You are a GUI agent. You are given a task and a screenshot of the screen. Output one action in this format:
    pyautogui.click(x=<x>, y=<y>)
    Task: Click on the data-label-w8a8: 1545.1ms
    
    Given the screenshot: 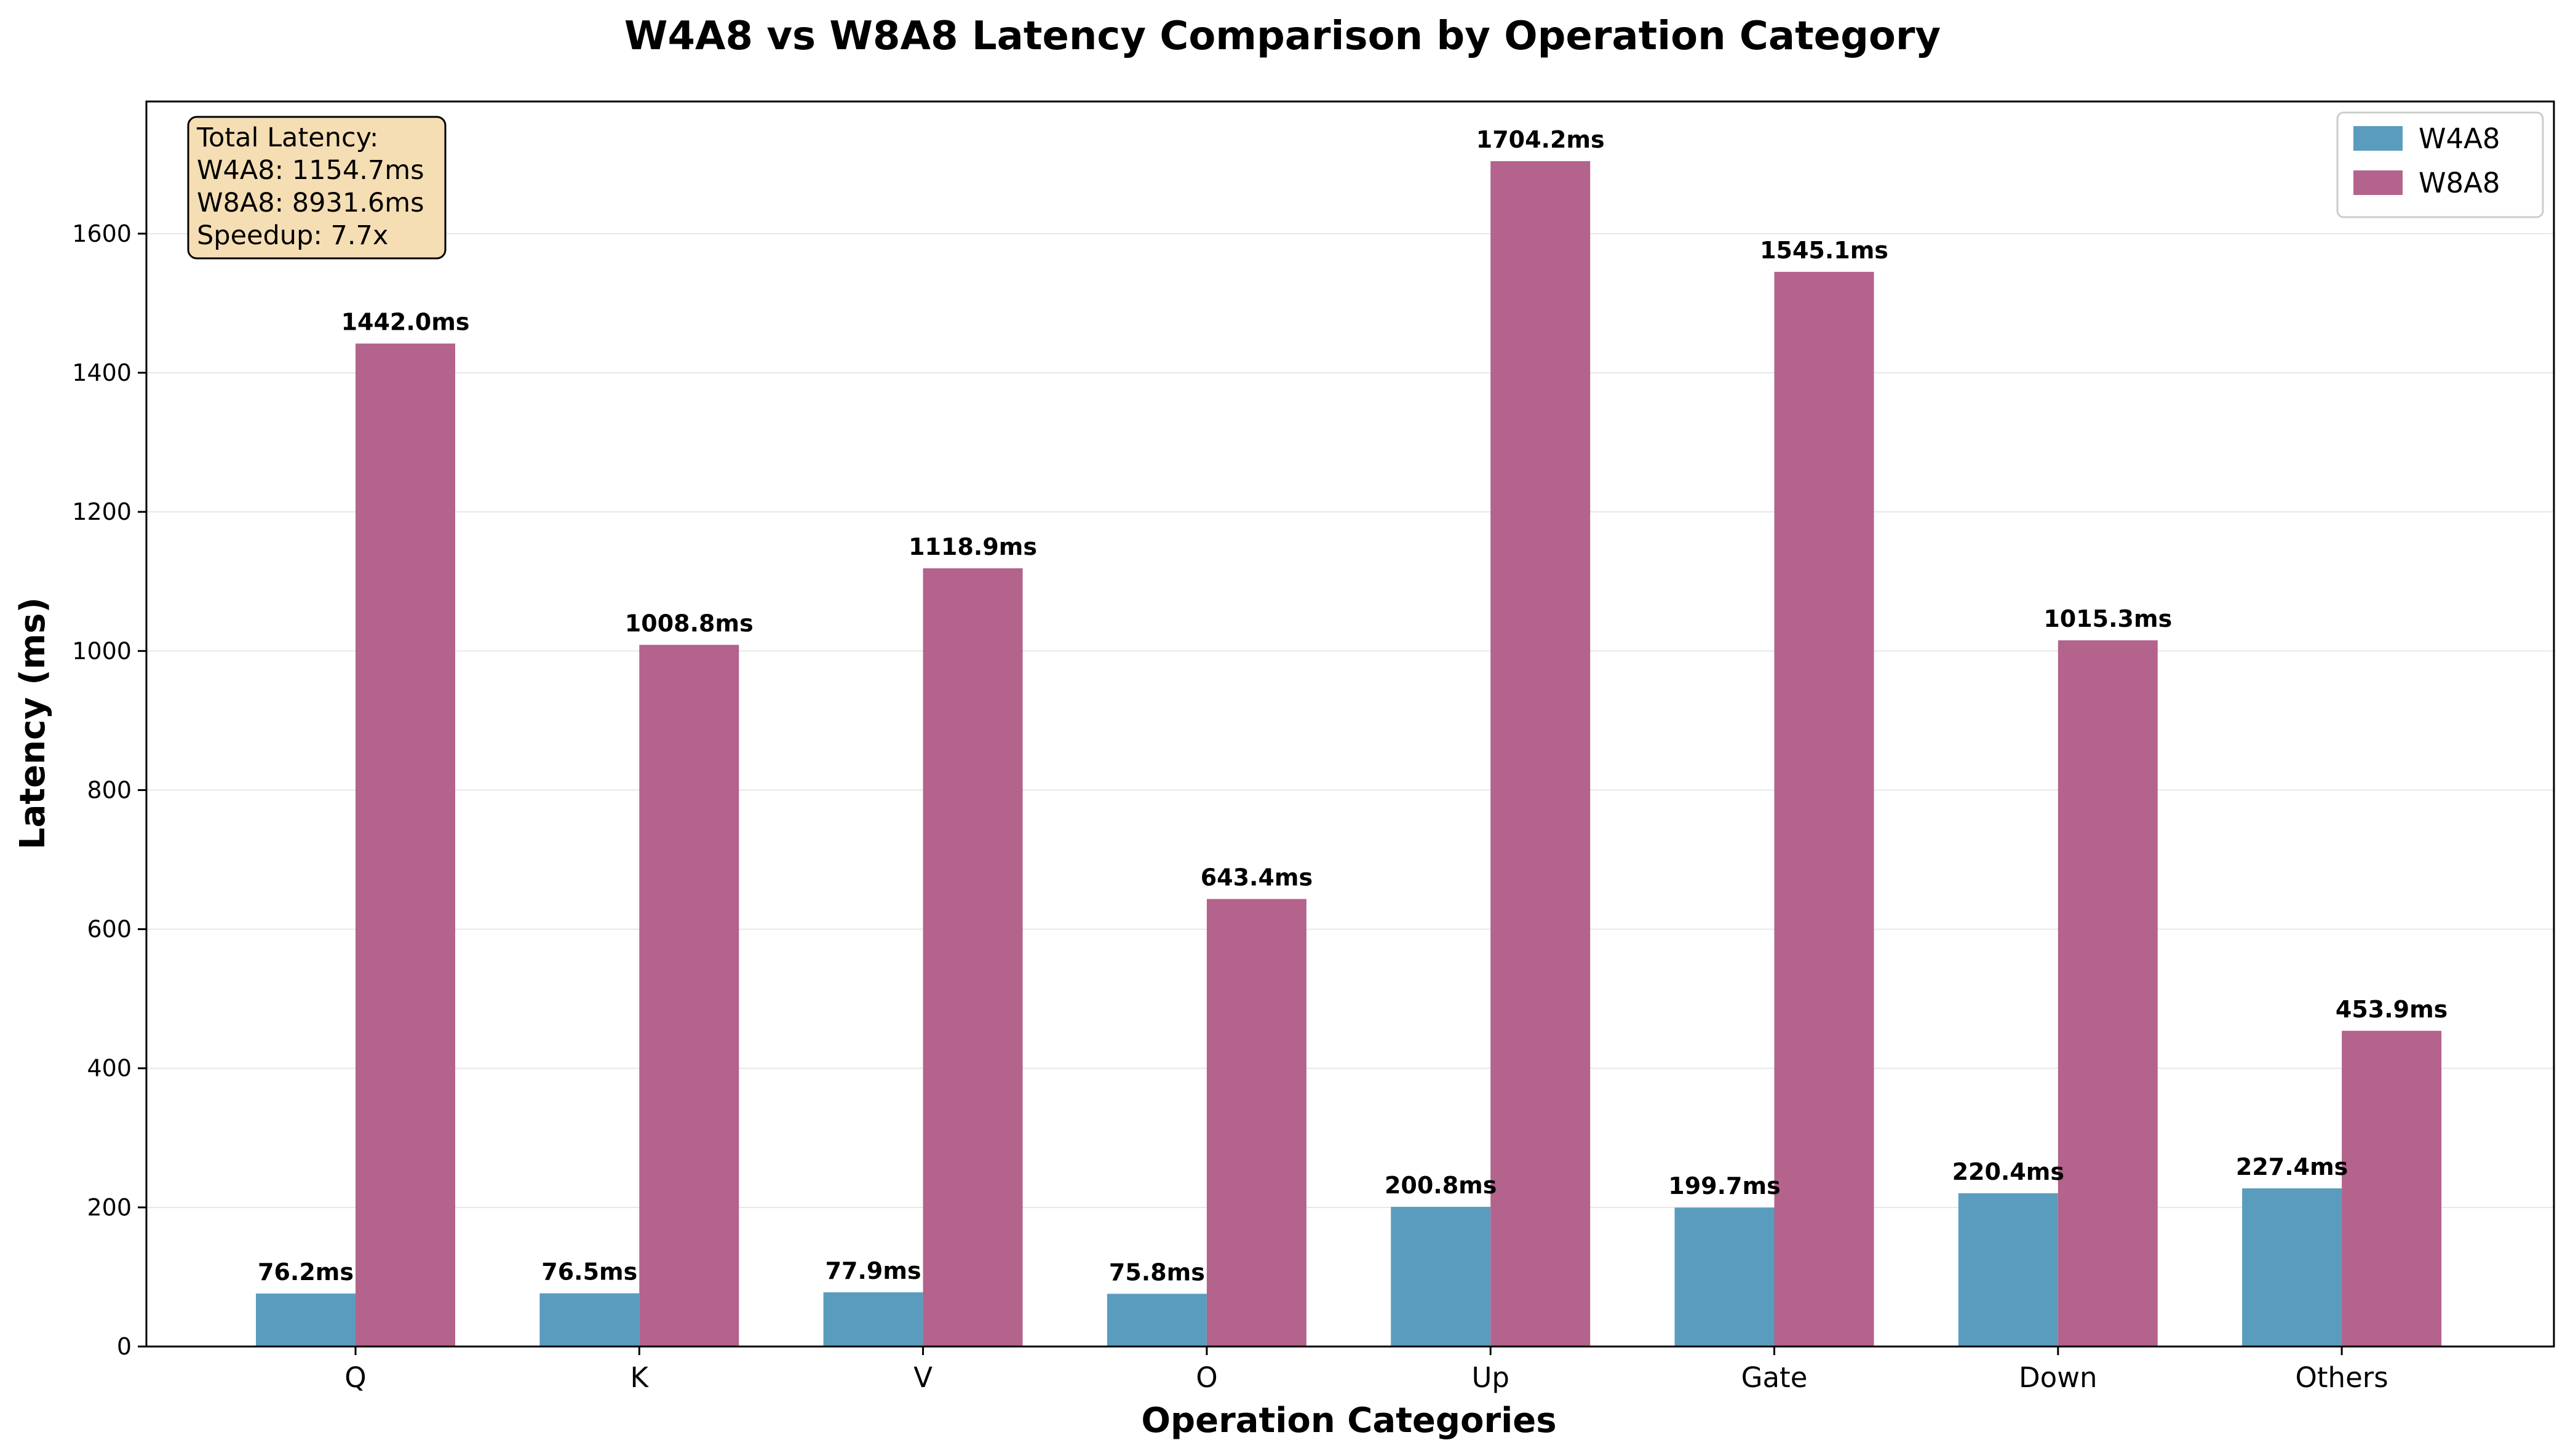 What is the action you would take?
    pyautogui.click(x=1824, y=251)
    